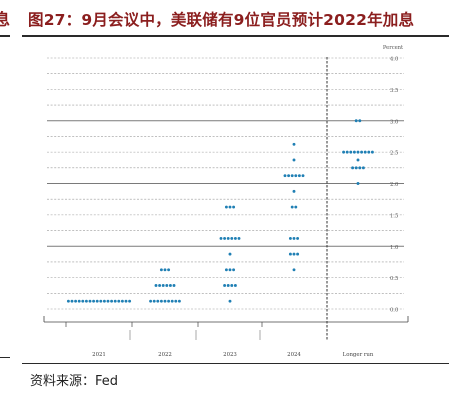 The image size is (449, 408). I want to click on y-tick-label: 2.0, so click(394, 185).